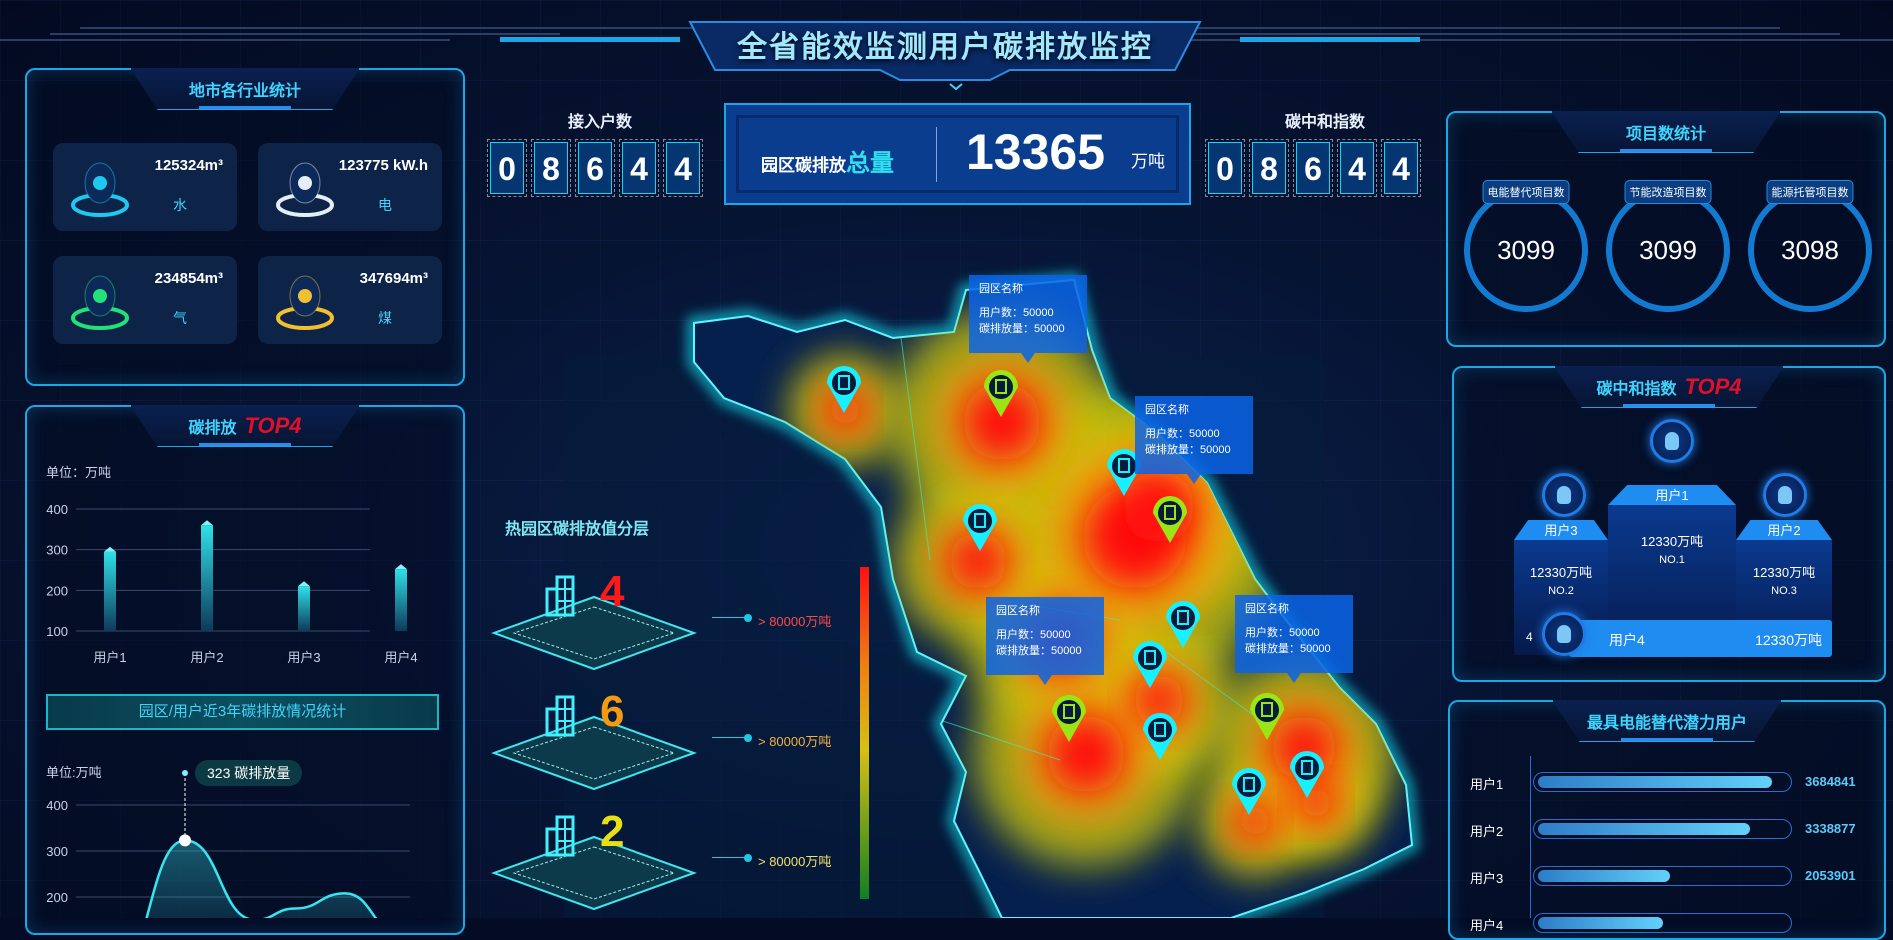 The width and height of the screenshot is (1893, 940). What do you see at coordinates (1668, 246) in the screenshot?
I see `project-count-gauge: 节能改造项目数 3099` at bounding box center [1668, 246].